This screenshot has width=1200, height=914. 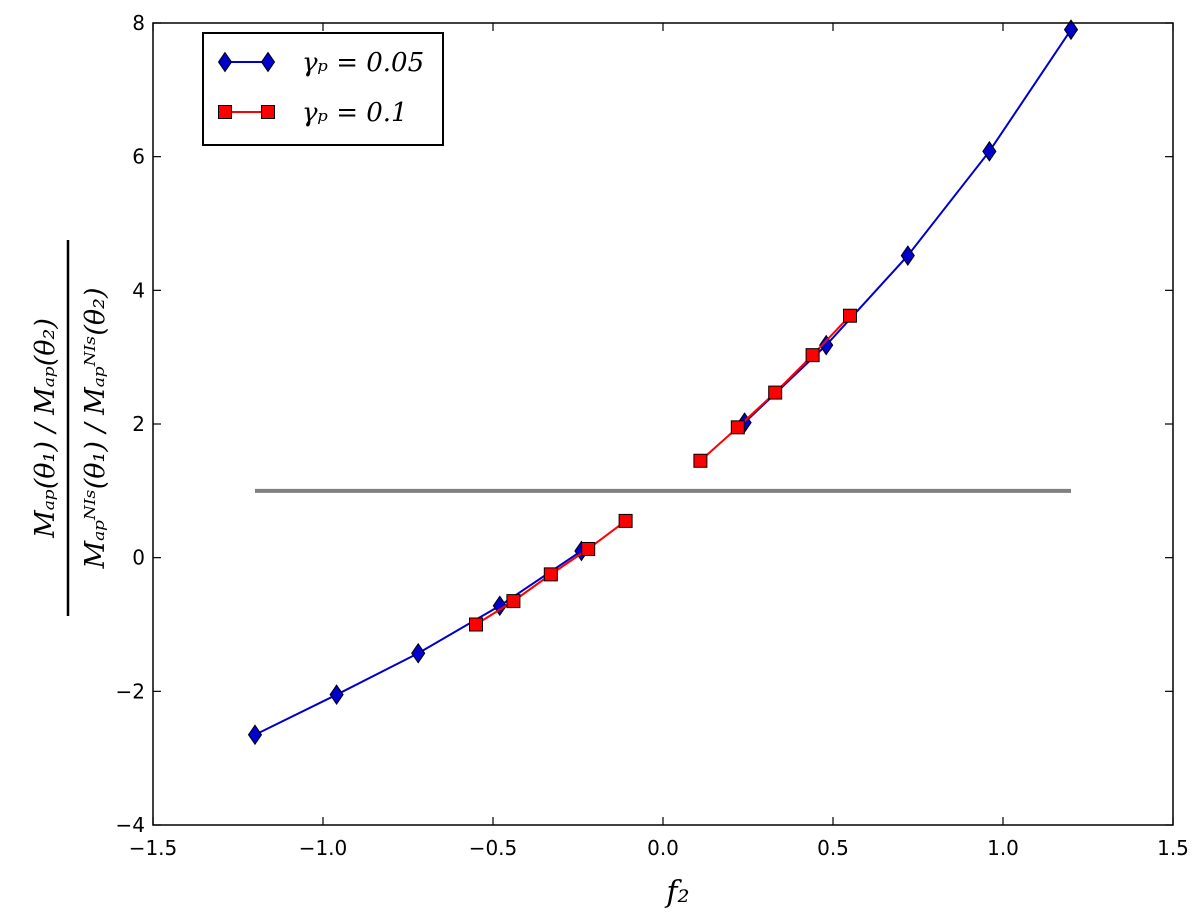 I want to click on y-tick-label: −4, so click(x=130, y=825).